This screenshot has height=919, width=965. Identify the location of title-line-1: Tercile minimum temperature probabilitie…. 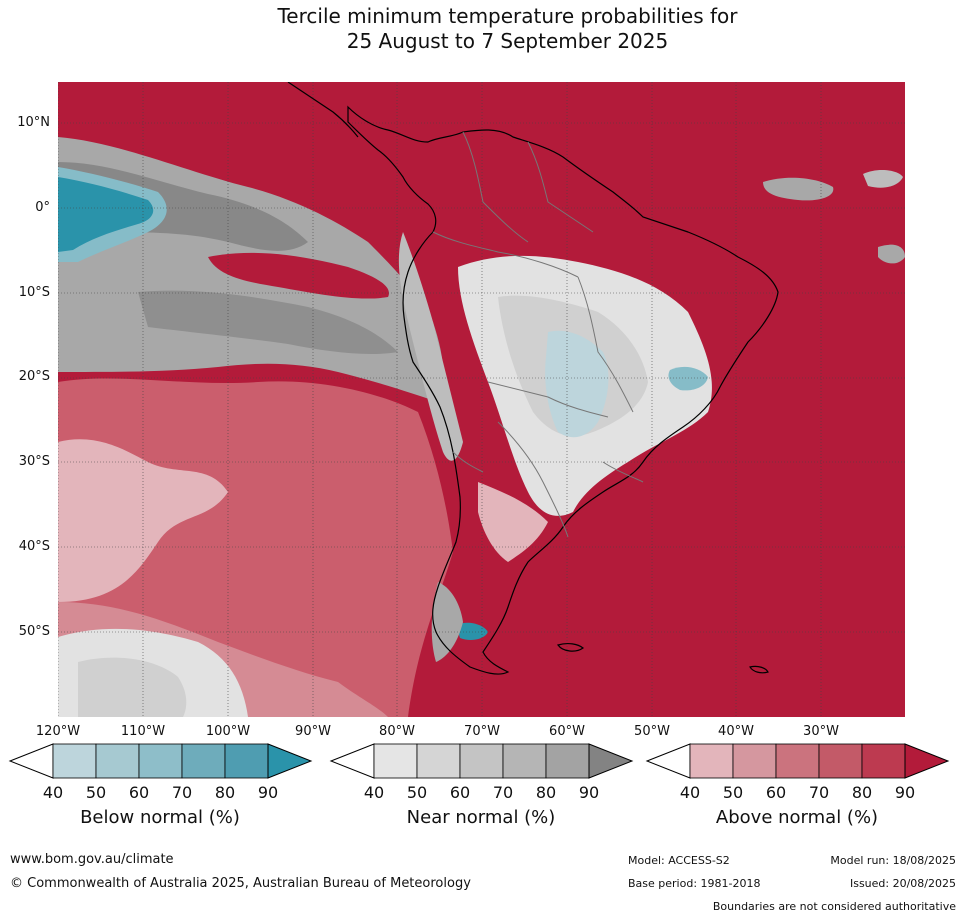
(507, 16).